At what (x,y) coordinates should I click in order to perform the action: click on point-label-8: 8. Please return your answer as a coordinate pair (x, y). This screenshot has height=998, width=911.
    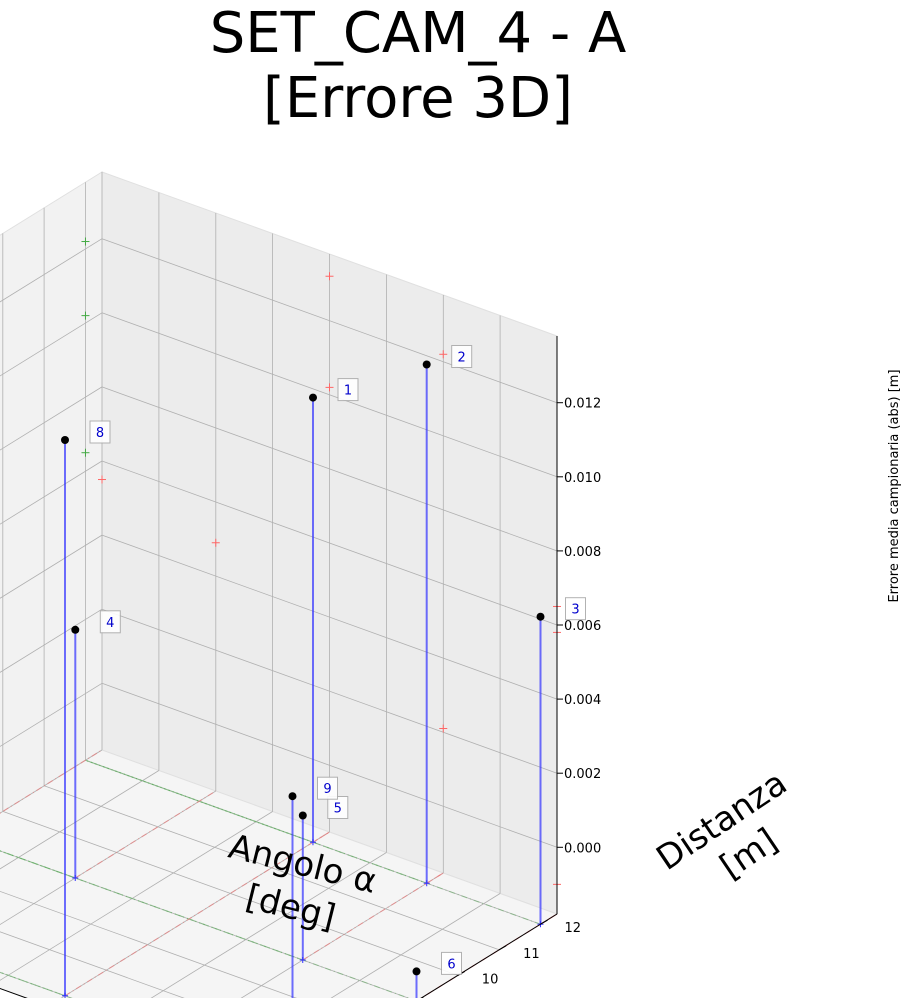
    Looking at the image, I should click on (100, 433).